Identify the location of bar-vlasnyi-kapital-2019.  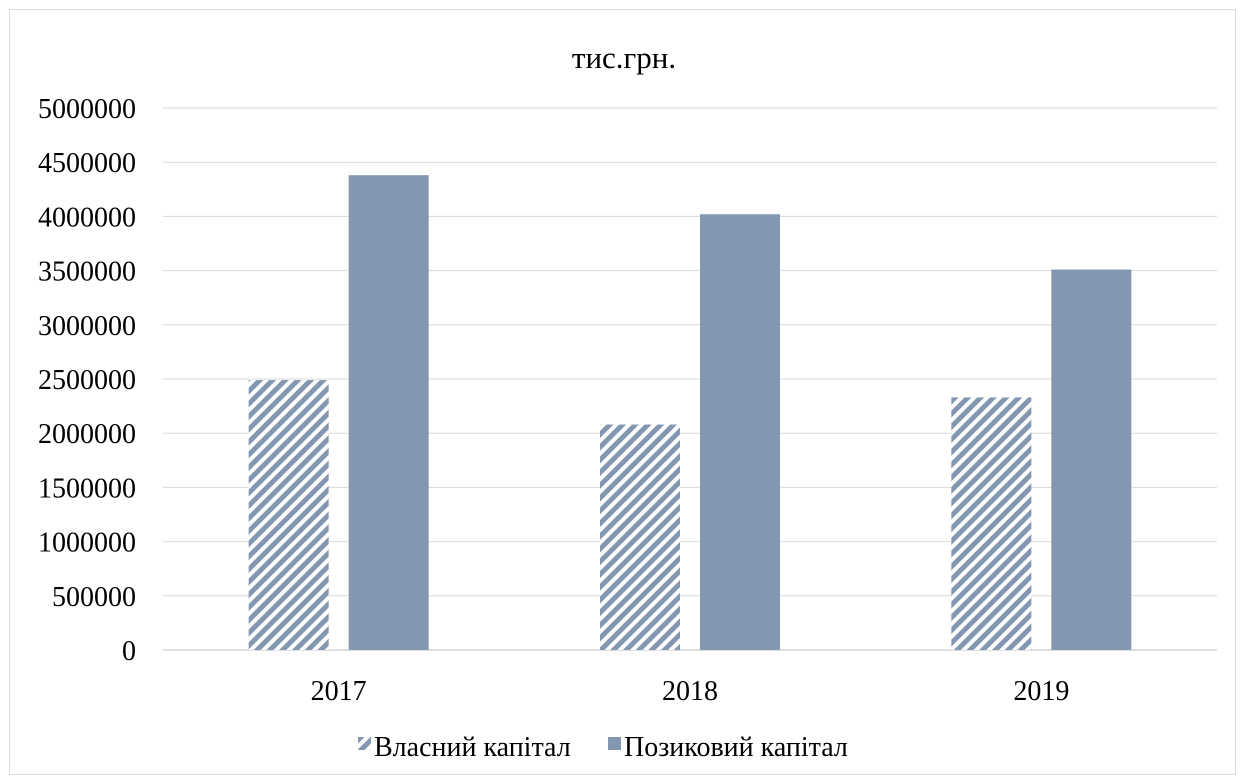
(991, 523).